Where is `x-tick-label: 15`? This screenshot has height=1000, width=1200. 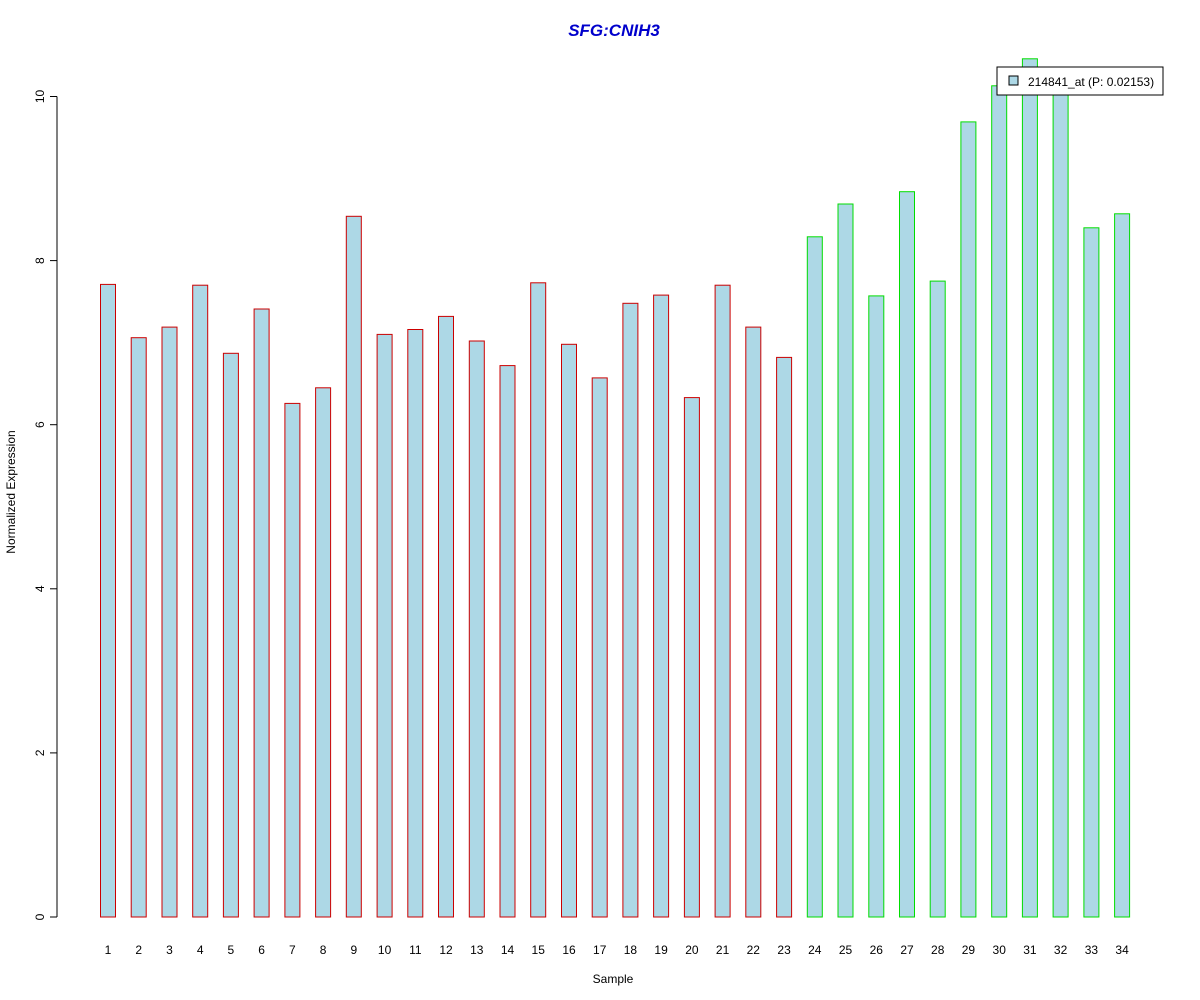 x-tick-label: 15 is located at coordinates (539, 950).